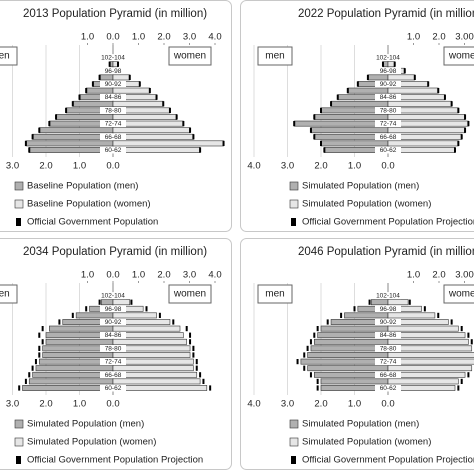 Image resolution: width=474 pixels, height=474 pixels. Describe the element at coordinates (112, 404) in the screenshot. I see `bottom-tick-label: 0.0` at that location.